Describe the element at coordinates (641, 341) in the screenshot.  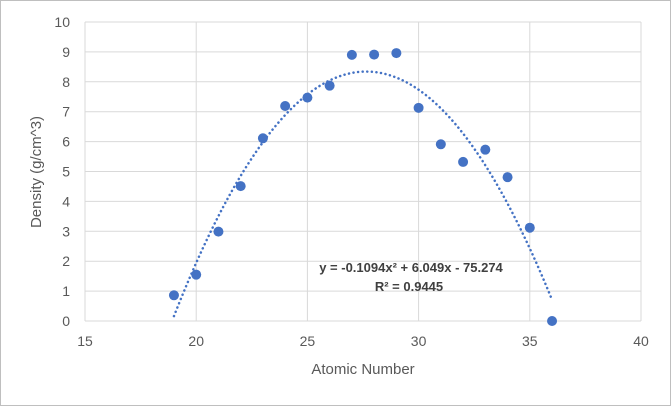
I see `x-tick-label: 40` at that location.